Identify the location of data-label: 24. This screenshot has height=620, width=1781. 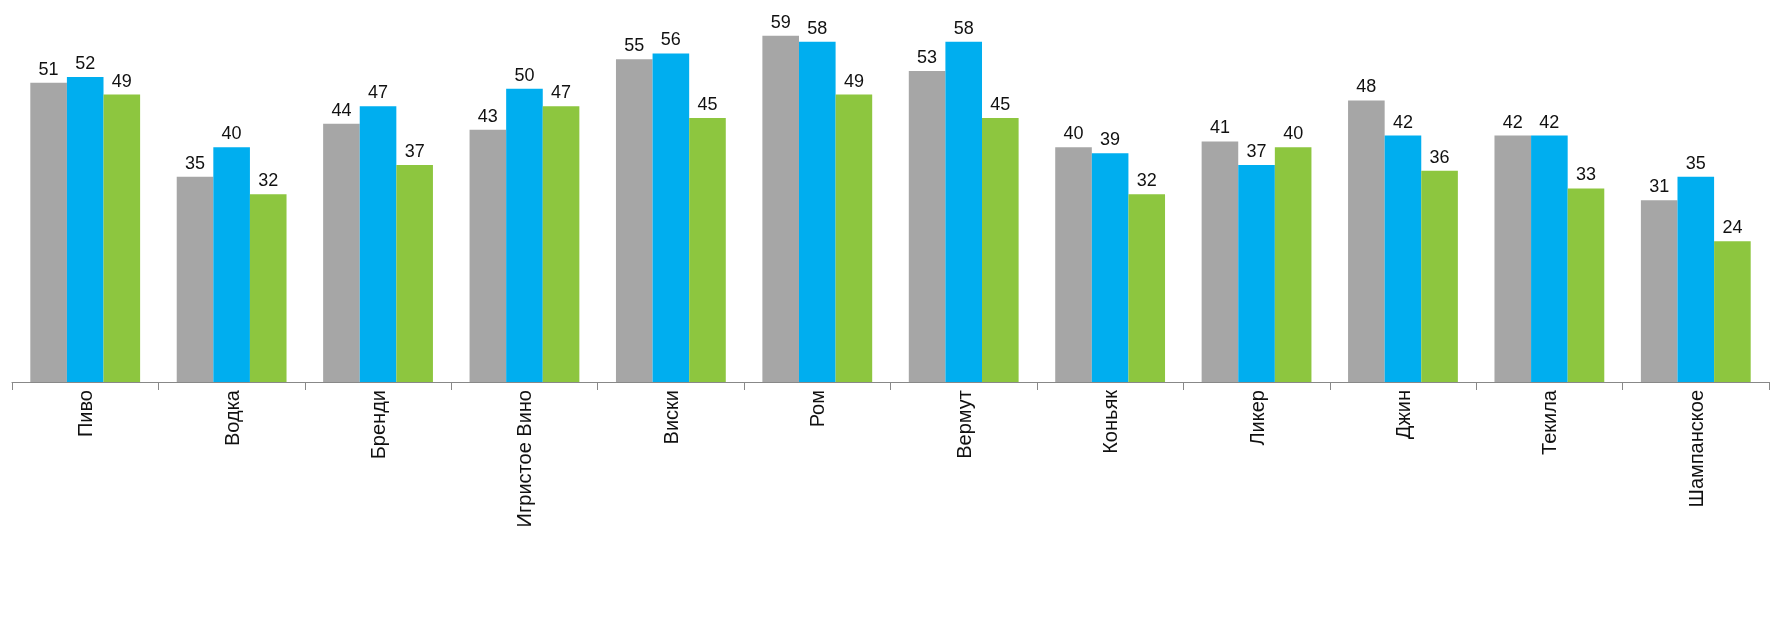
(1732, 227).